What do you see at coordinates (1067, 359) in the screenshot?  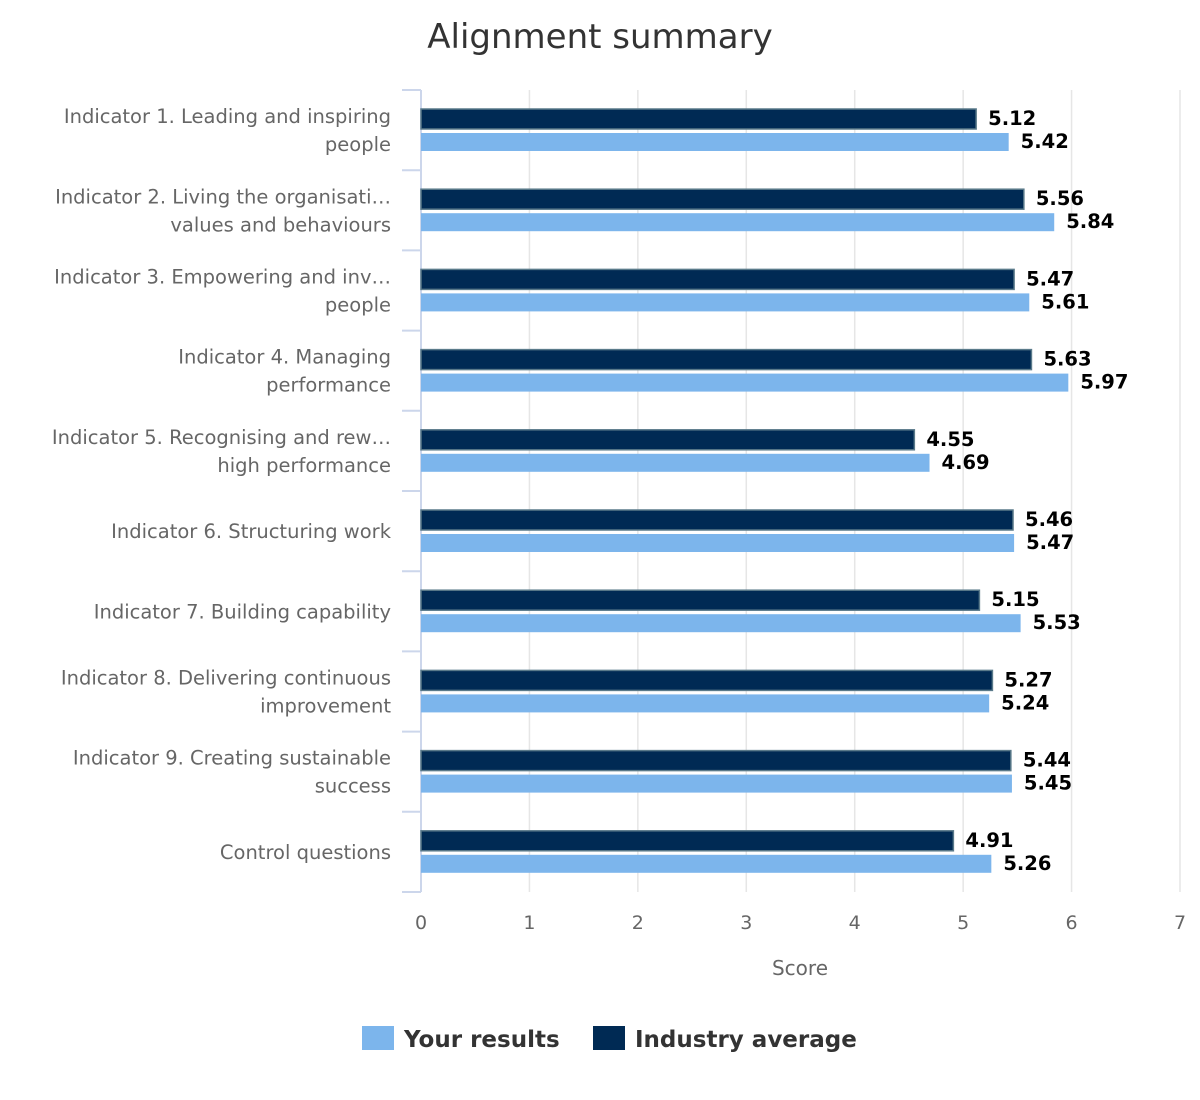 I see `data-label-industry-average: 5.63` at bounding box center [1067, 359].